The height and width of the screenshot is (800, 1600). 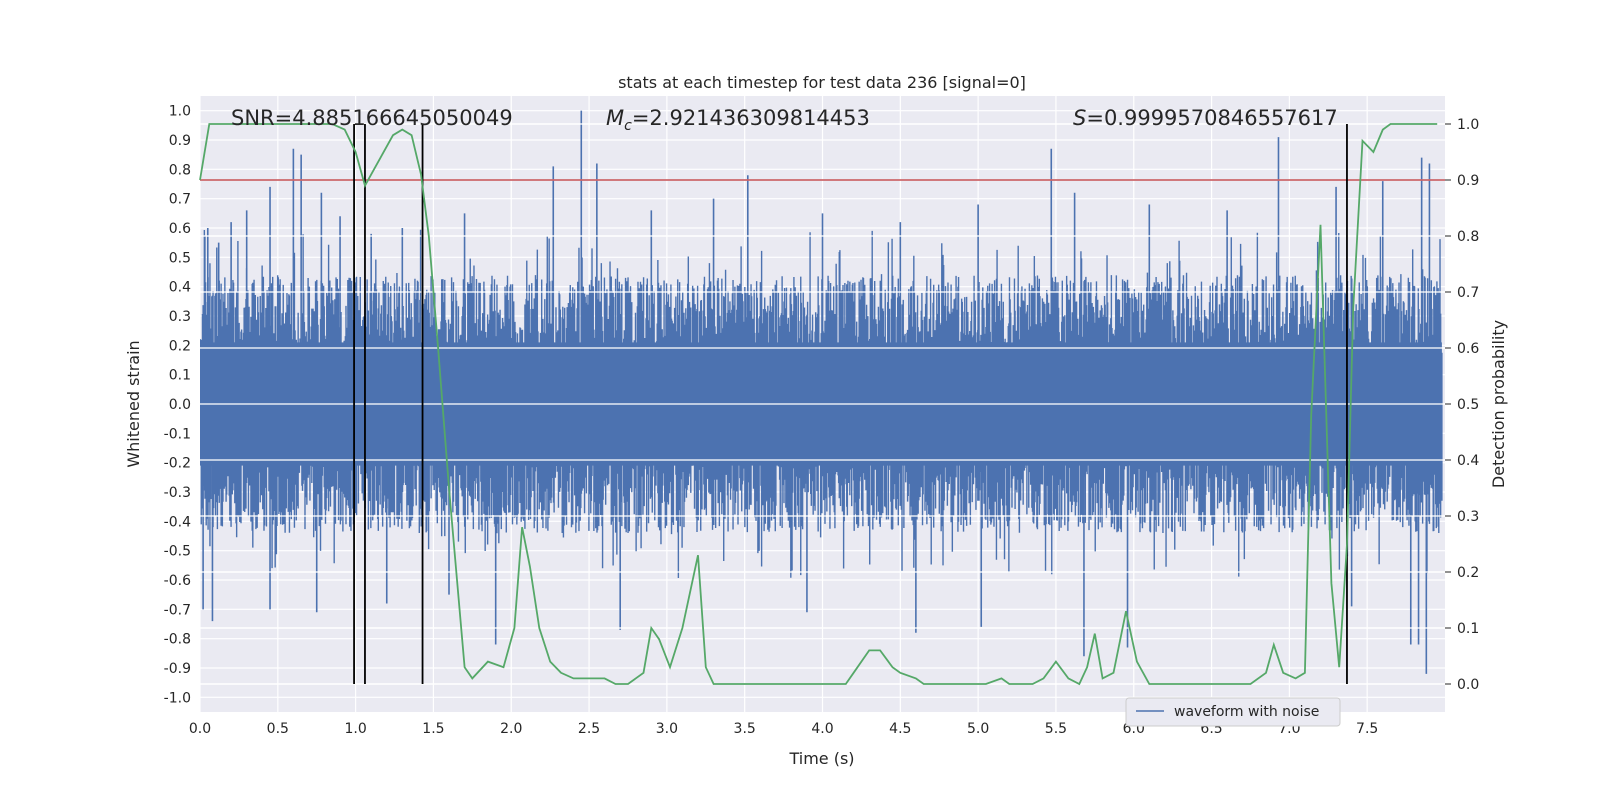 I want to click on y2-tick-label: 0.1, so click(x=1468, y=629).